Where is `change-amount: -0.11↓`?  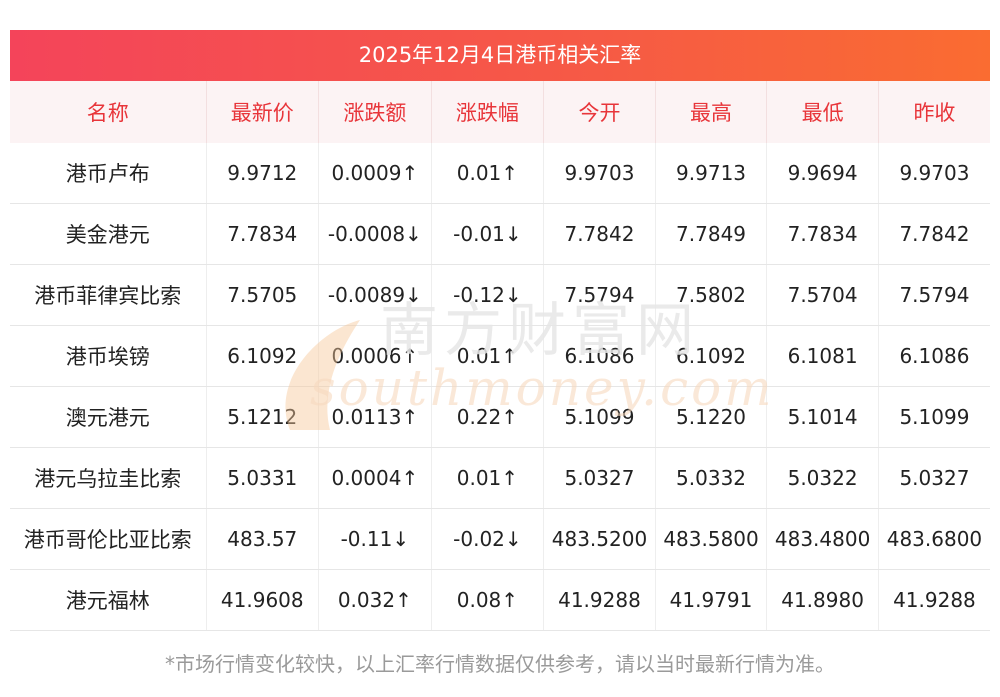 change-amount: -0.11↓ is located at coordinates (375, 539).